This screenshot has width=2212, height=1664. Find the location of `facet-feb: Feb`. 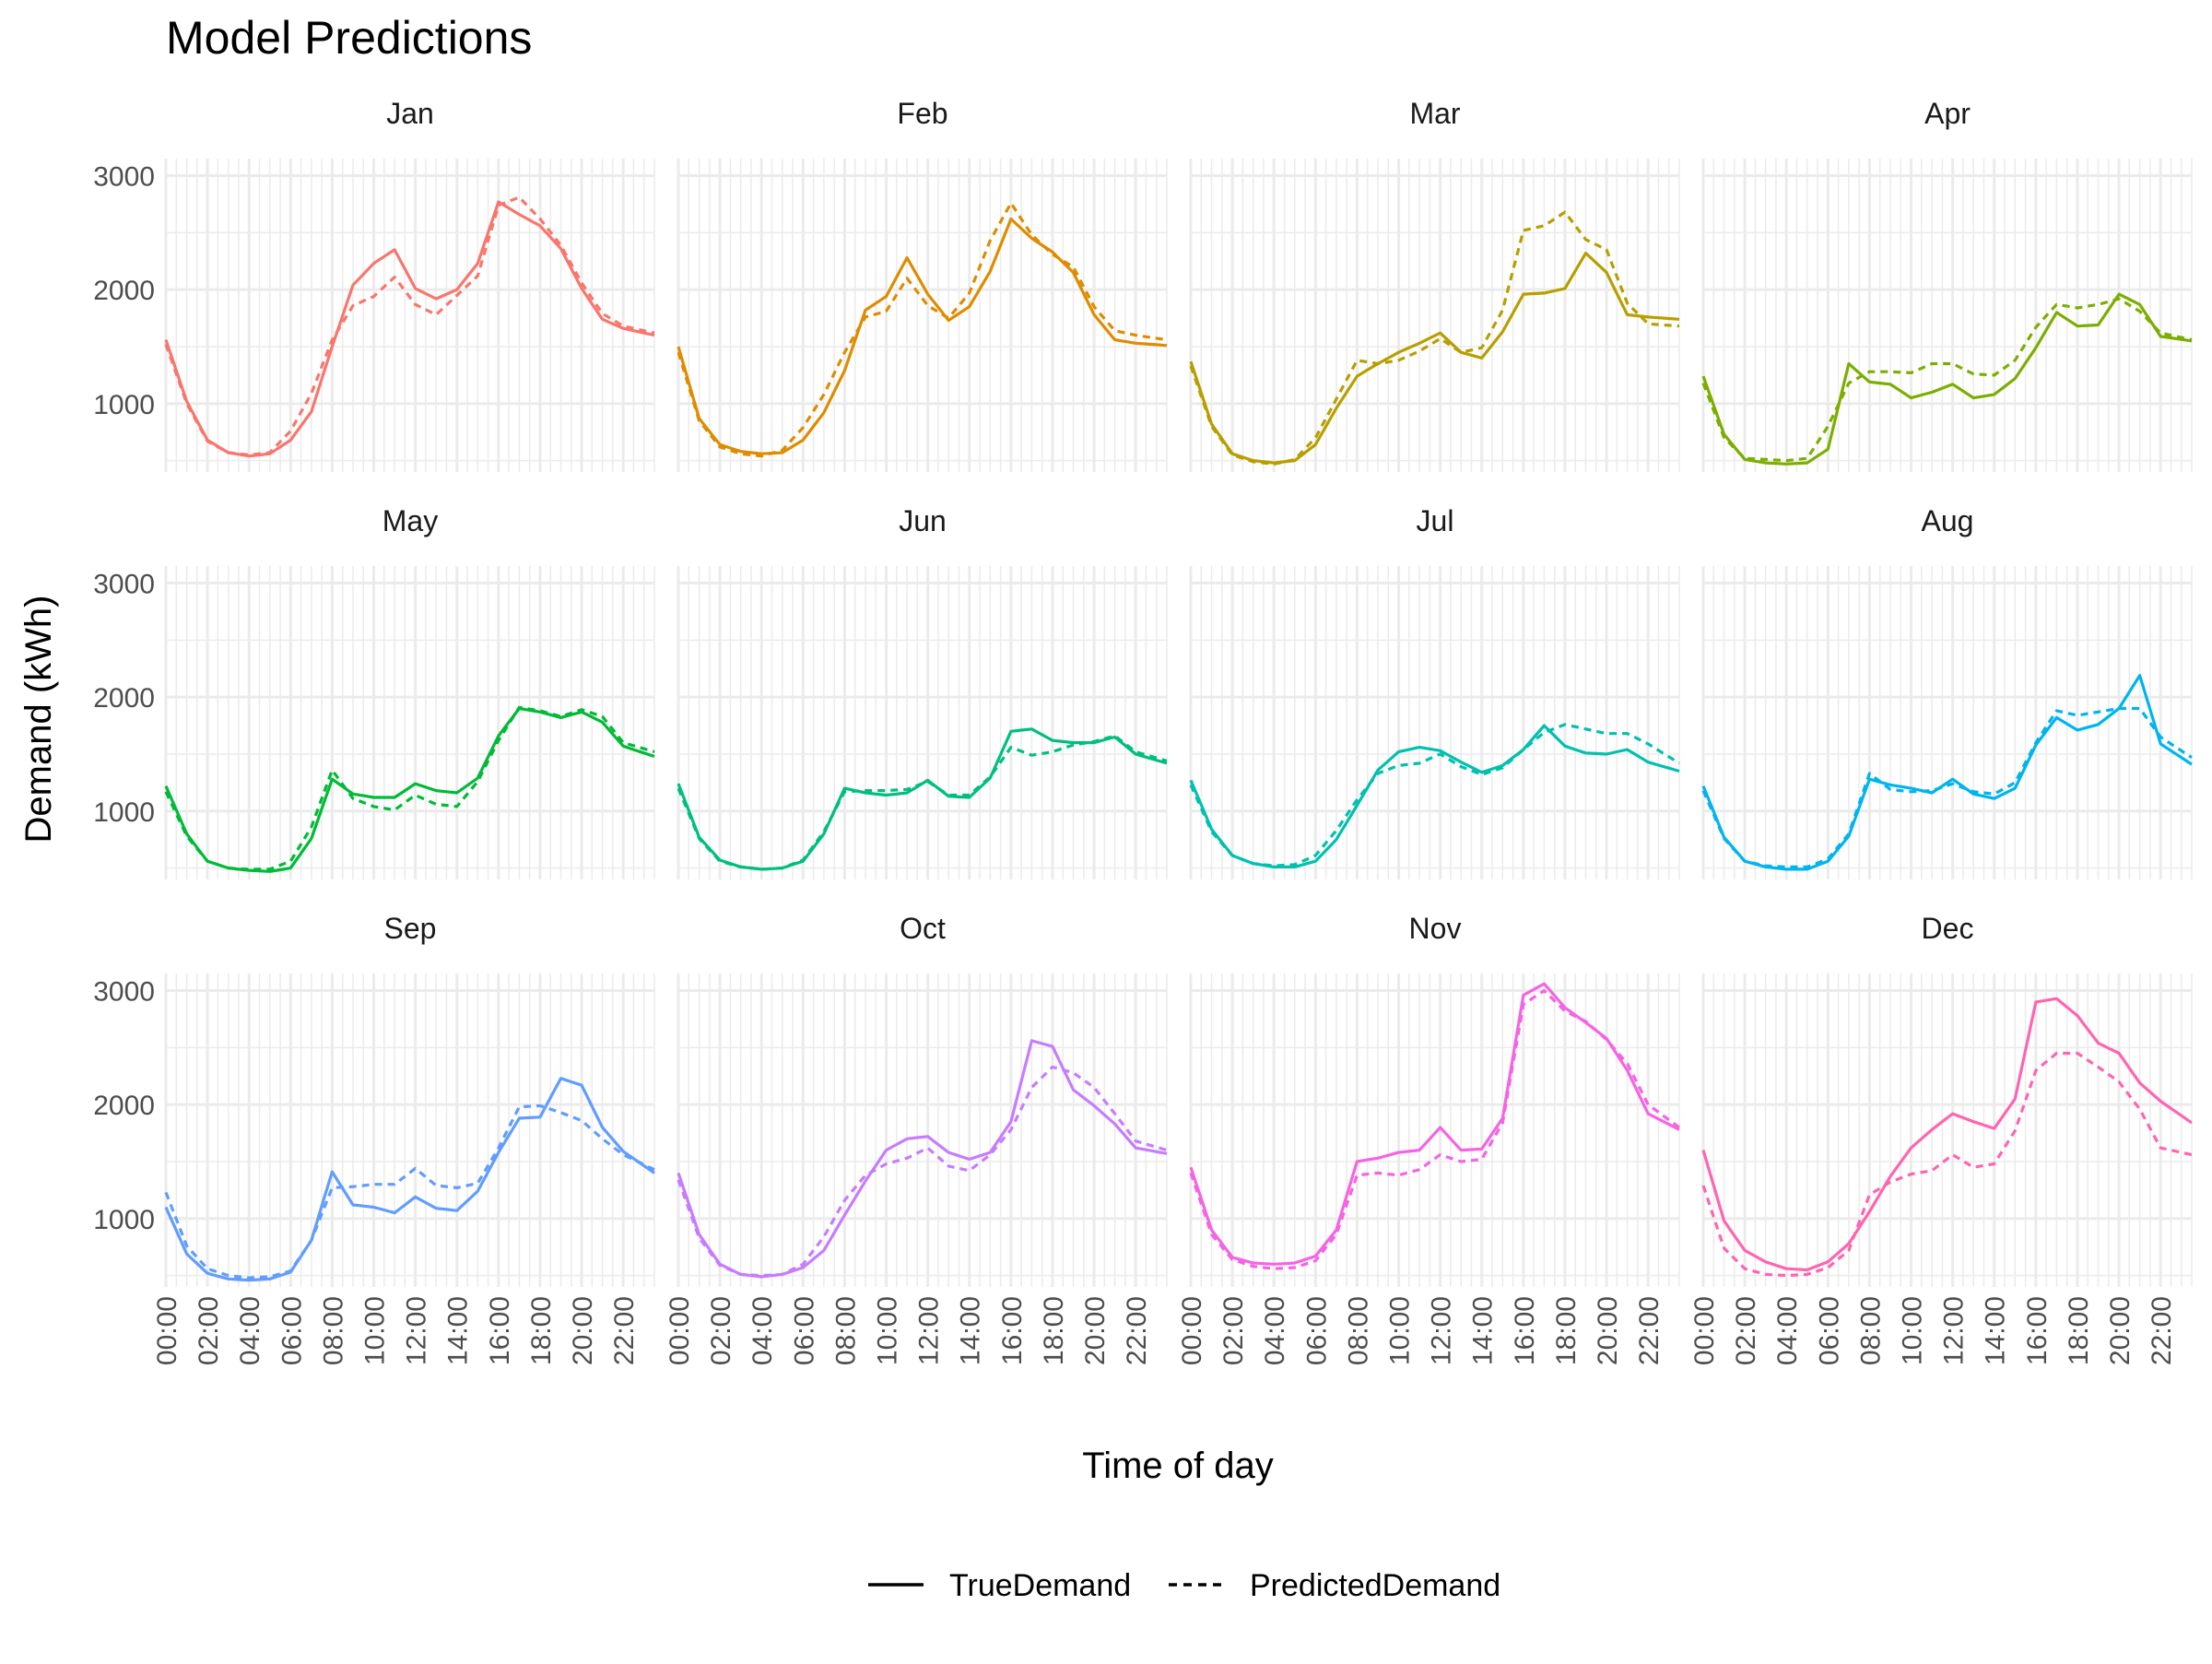

facet-feb: Feb is located at coordinates (922, 284).